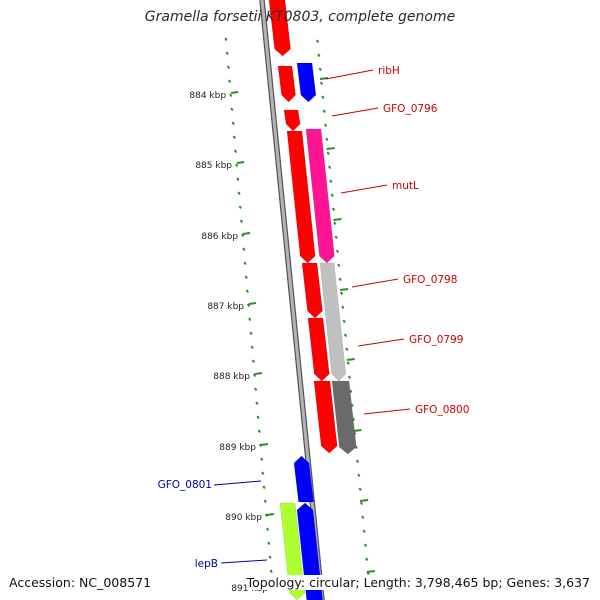 The image size is (600, 600). Describe the element at coordinates (436, 340) in the screenshot. I see `gene-label: GFO_0799` at that location.